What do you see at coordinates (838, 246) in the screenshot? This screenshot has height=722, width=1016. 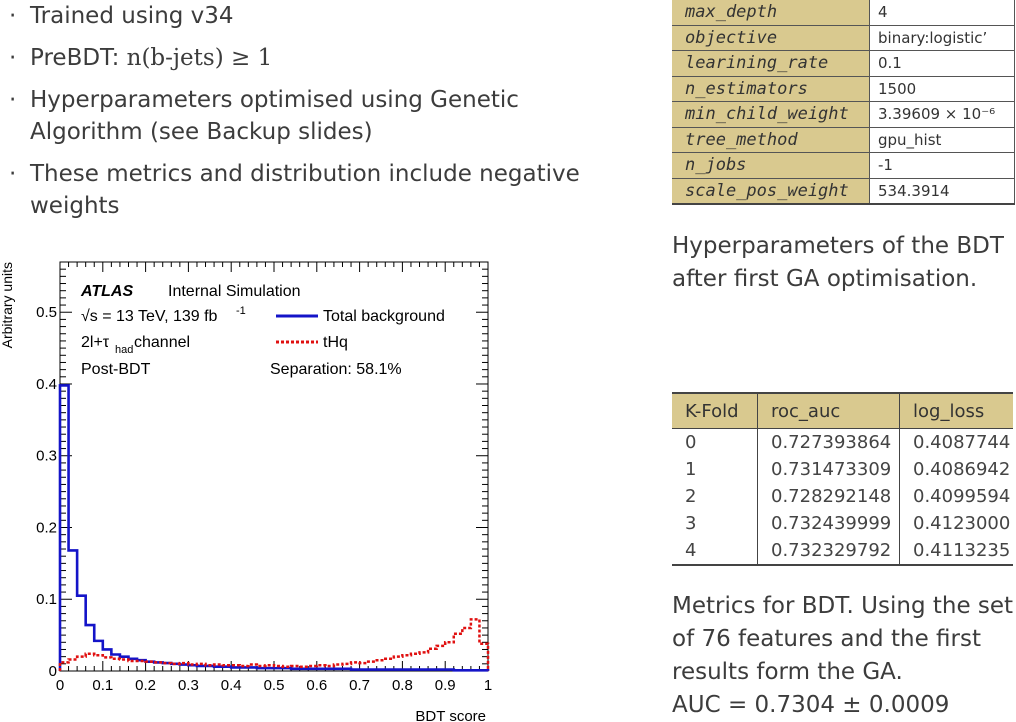 I see `caption-line: Hyperparameters of the BDT` at bounding box center [838, 246].